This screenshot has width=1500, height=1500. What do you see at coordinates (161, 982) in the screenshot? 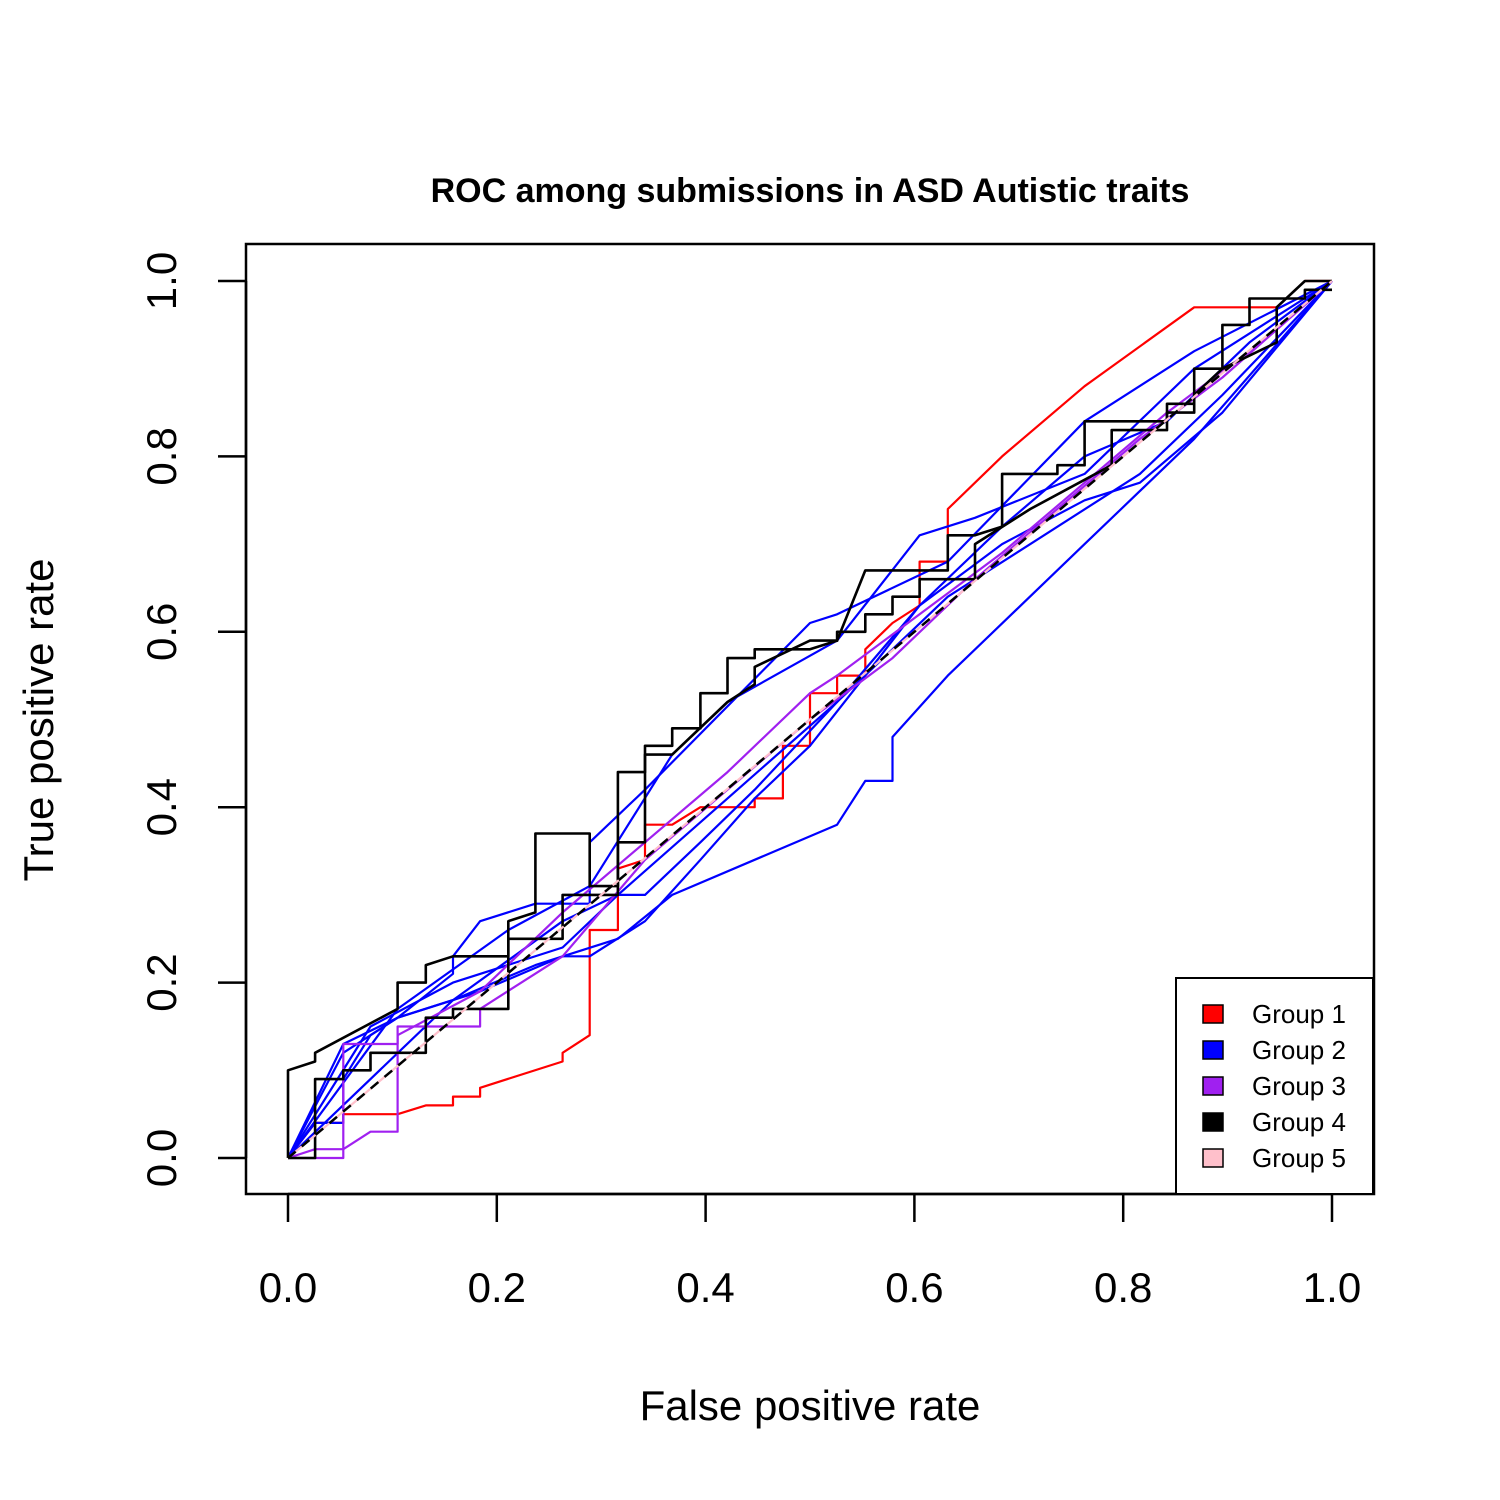
I see `y-tick-label-1: 0.2` at bounding box center [161, 982].